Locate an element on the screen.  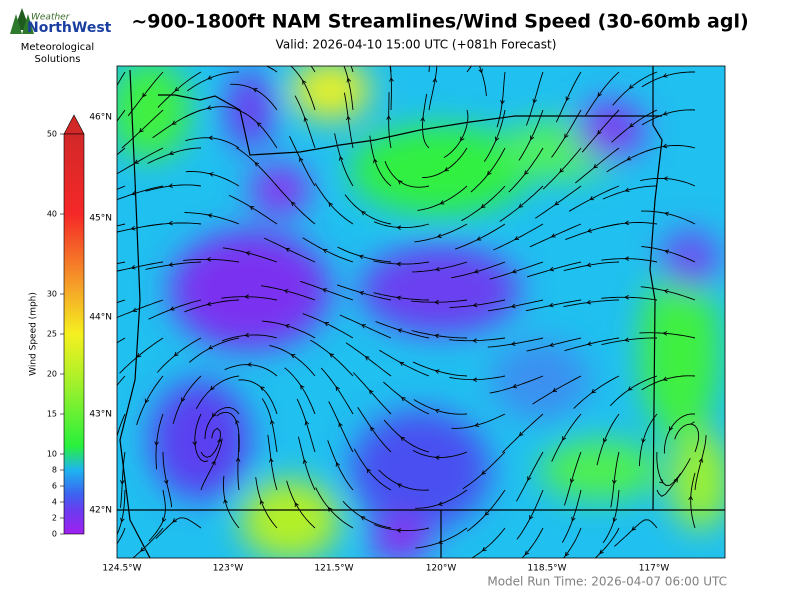
colorbar-tick-label: 40 is located at coordinates (52, 214).